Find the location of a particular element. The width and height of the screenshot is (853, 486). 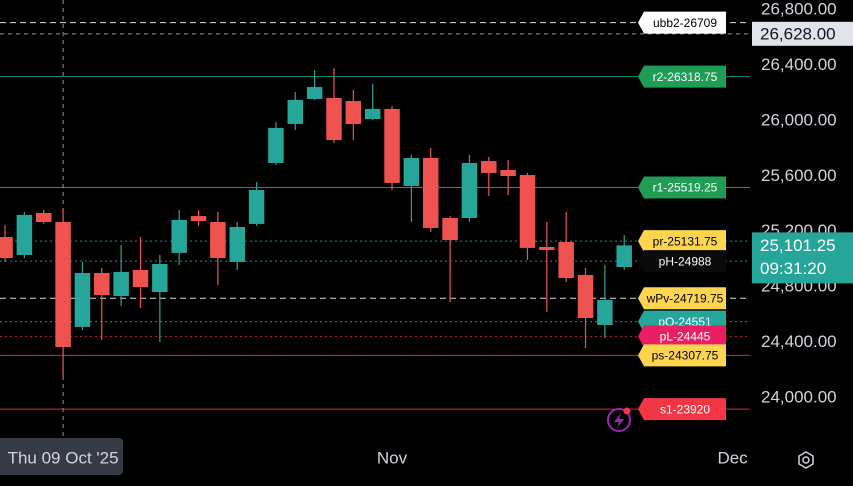

crosshair-date-box is located at coordinates (61, 456).